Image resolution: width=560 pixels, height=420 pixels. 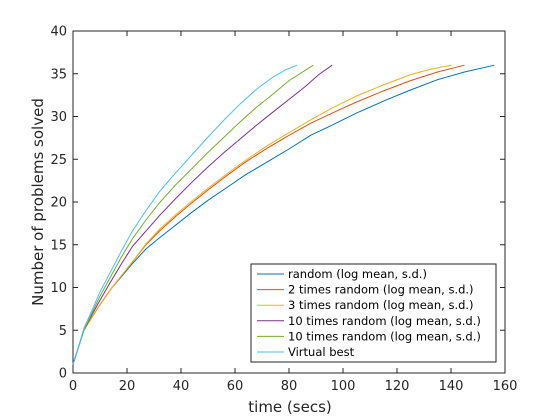 I want to click on x-tick-label: 20, so click(x=127, y=386).